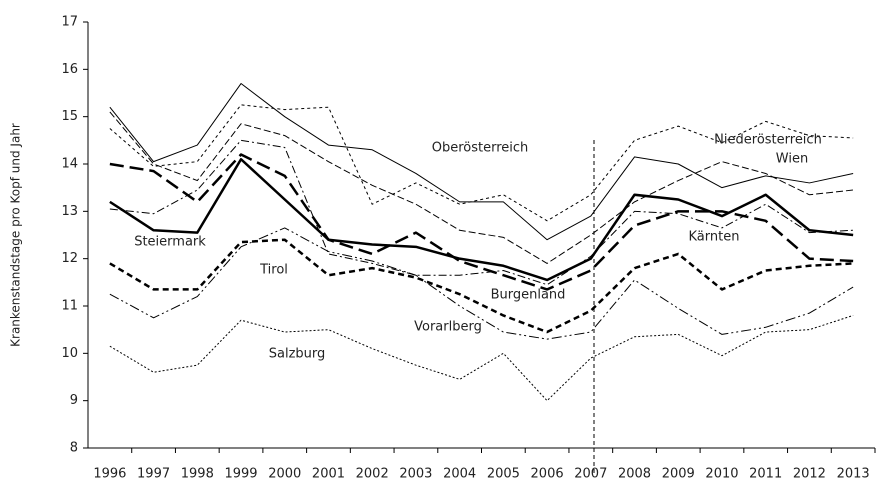 The height and width of the screenshot is (485, 879). Describe the element at coordinates (448, 327) in the screenshot. I see `series-label: Vorarlberg` at that location.